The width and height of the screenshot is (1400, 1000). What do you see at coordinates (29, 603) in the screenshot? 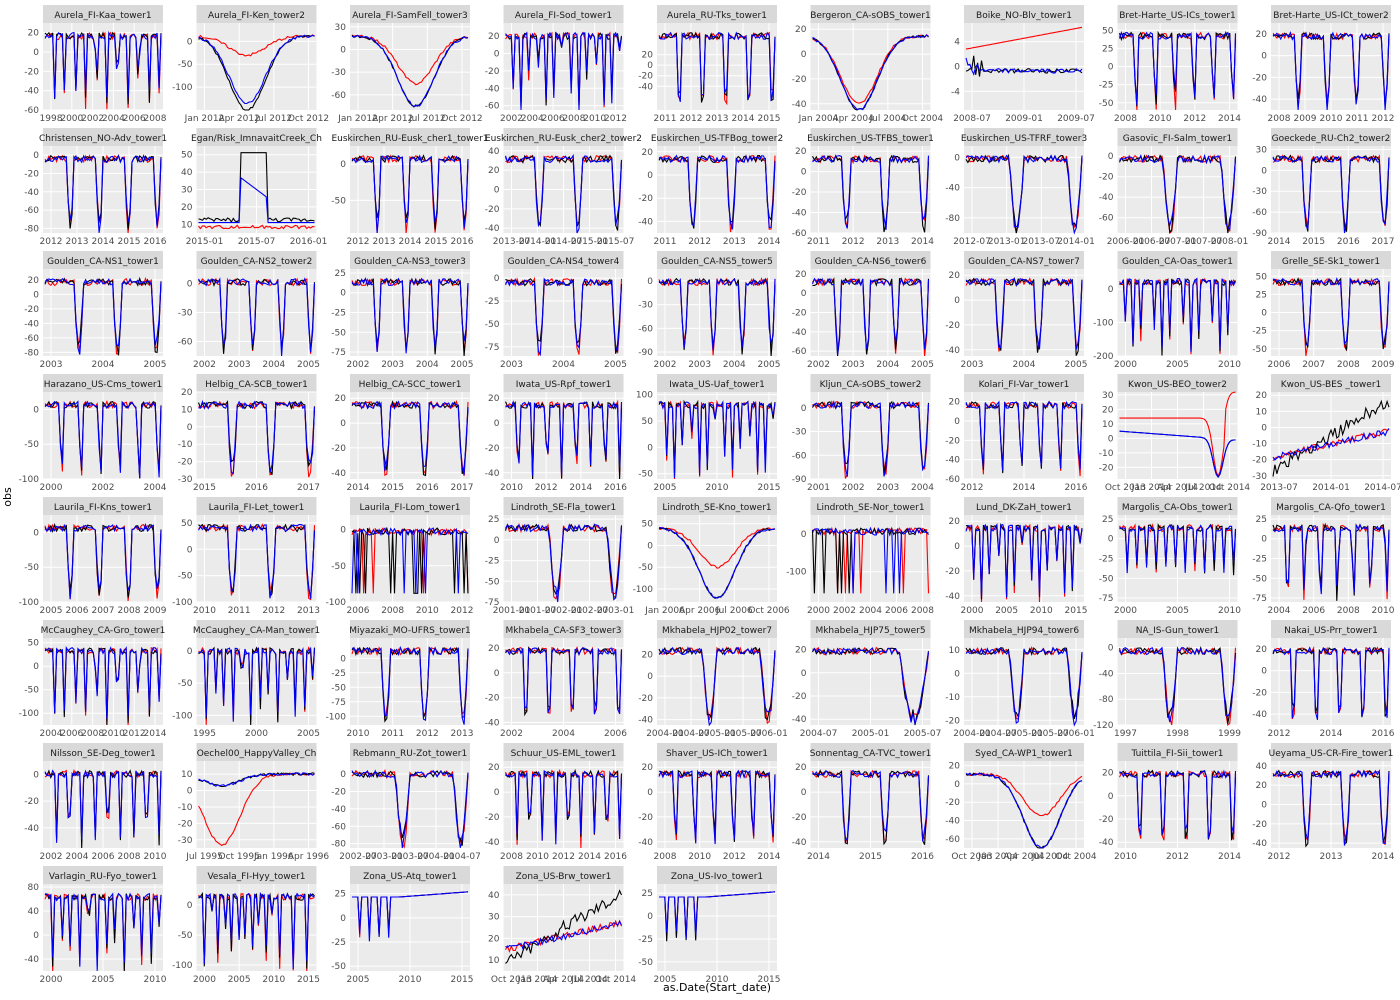
I see `y-tick-label: -100` at bounding box center [29, 603].